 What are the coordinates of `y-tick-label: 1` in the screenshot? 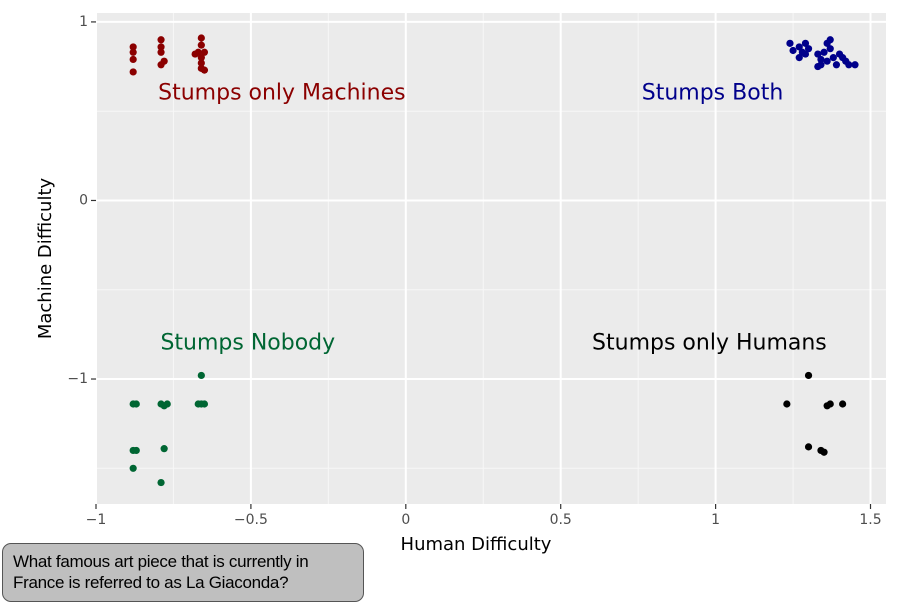 It's located at (83, 22).